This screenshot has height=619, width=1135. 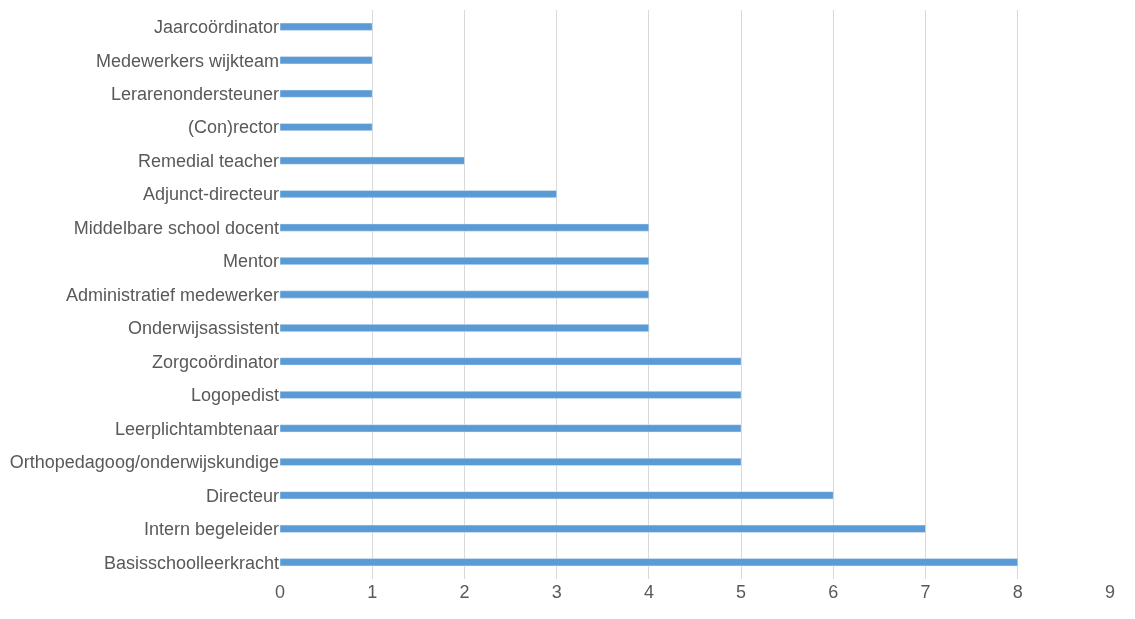 What do you see at coordinates (216, 27) in the screenshot?
I see `y-tick-label: Jaarcoördinator` at bounding box center [216, 27].